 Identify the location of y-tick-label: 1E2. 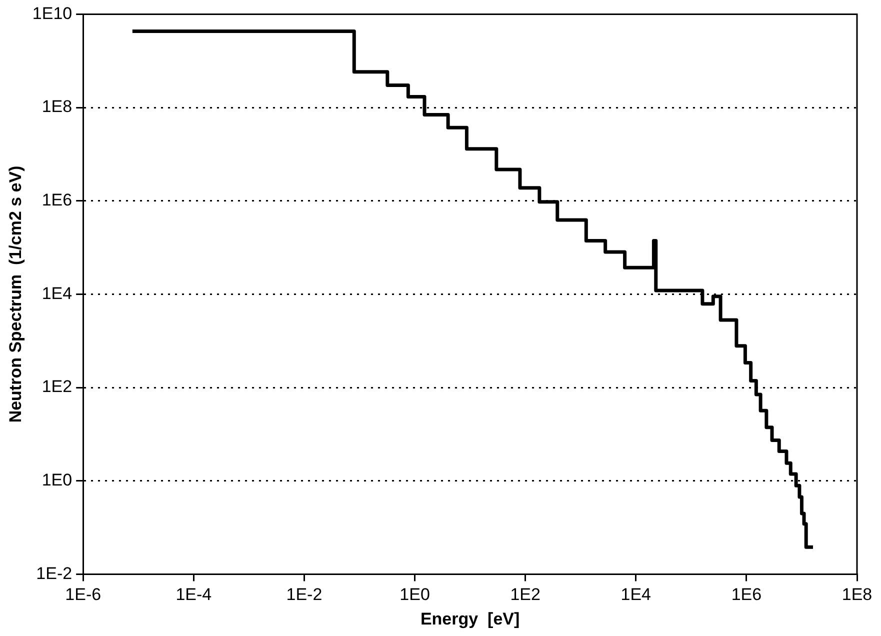
(57, 386).